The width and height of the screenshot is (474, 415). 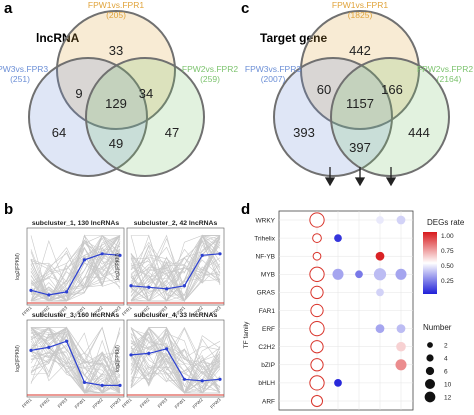 I want to click on venn-a-top-right: 34, so click(x=146, y=93).